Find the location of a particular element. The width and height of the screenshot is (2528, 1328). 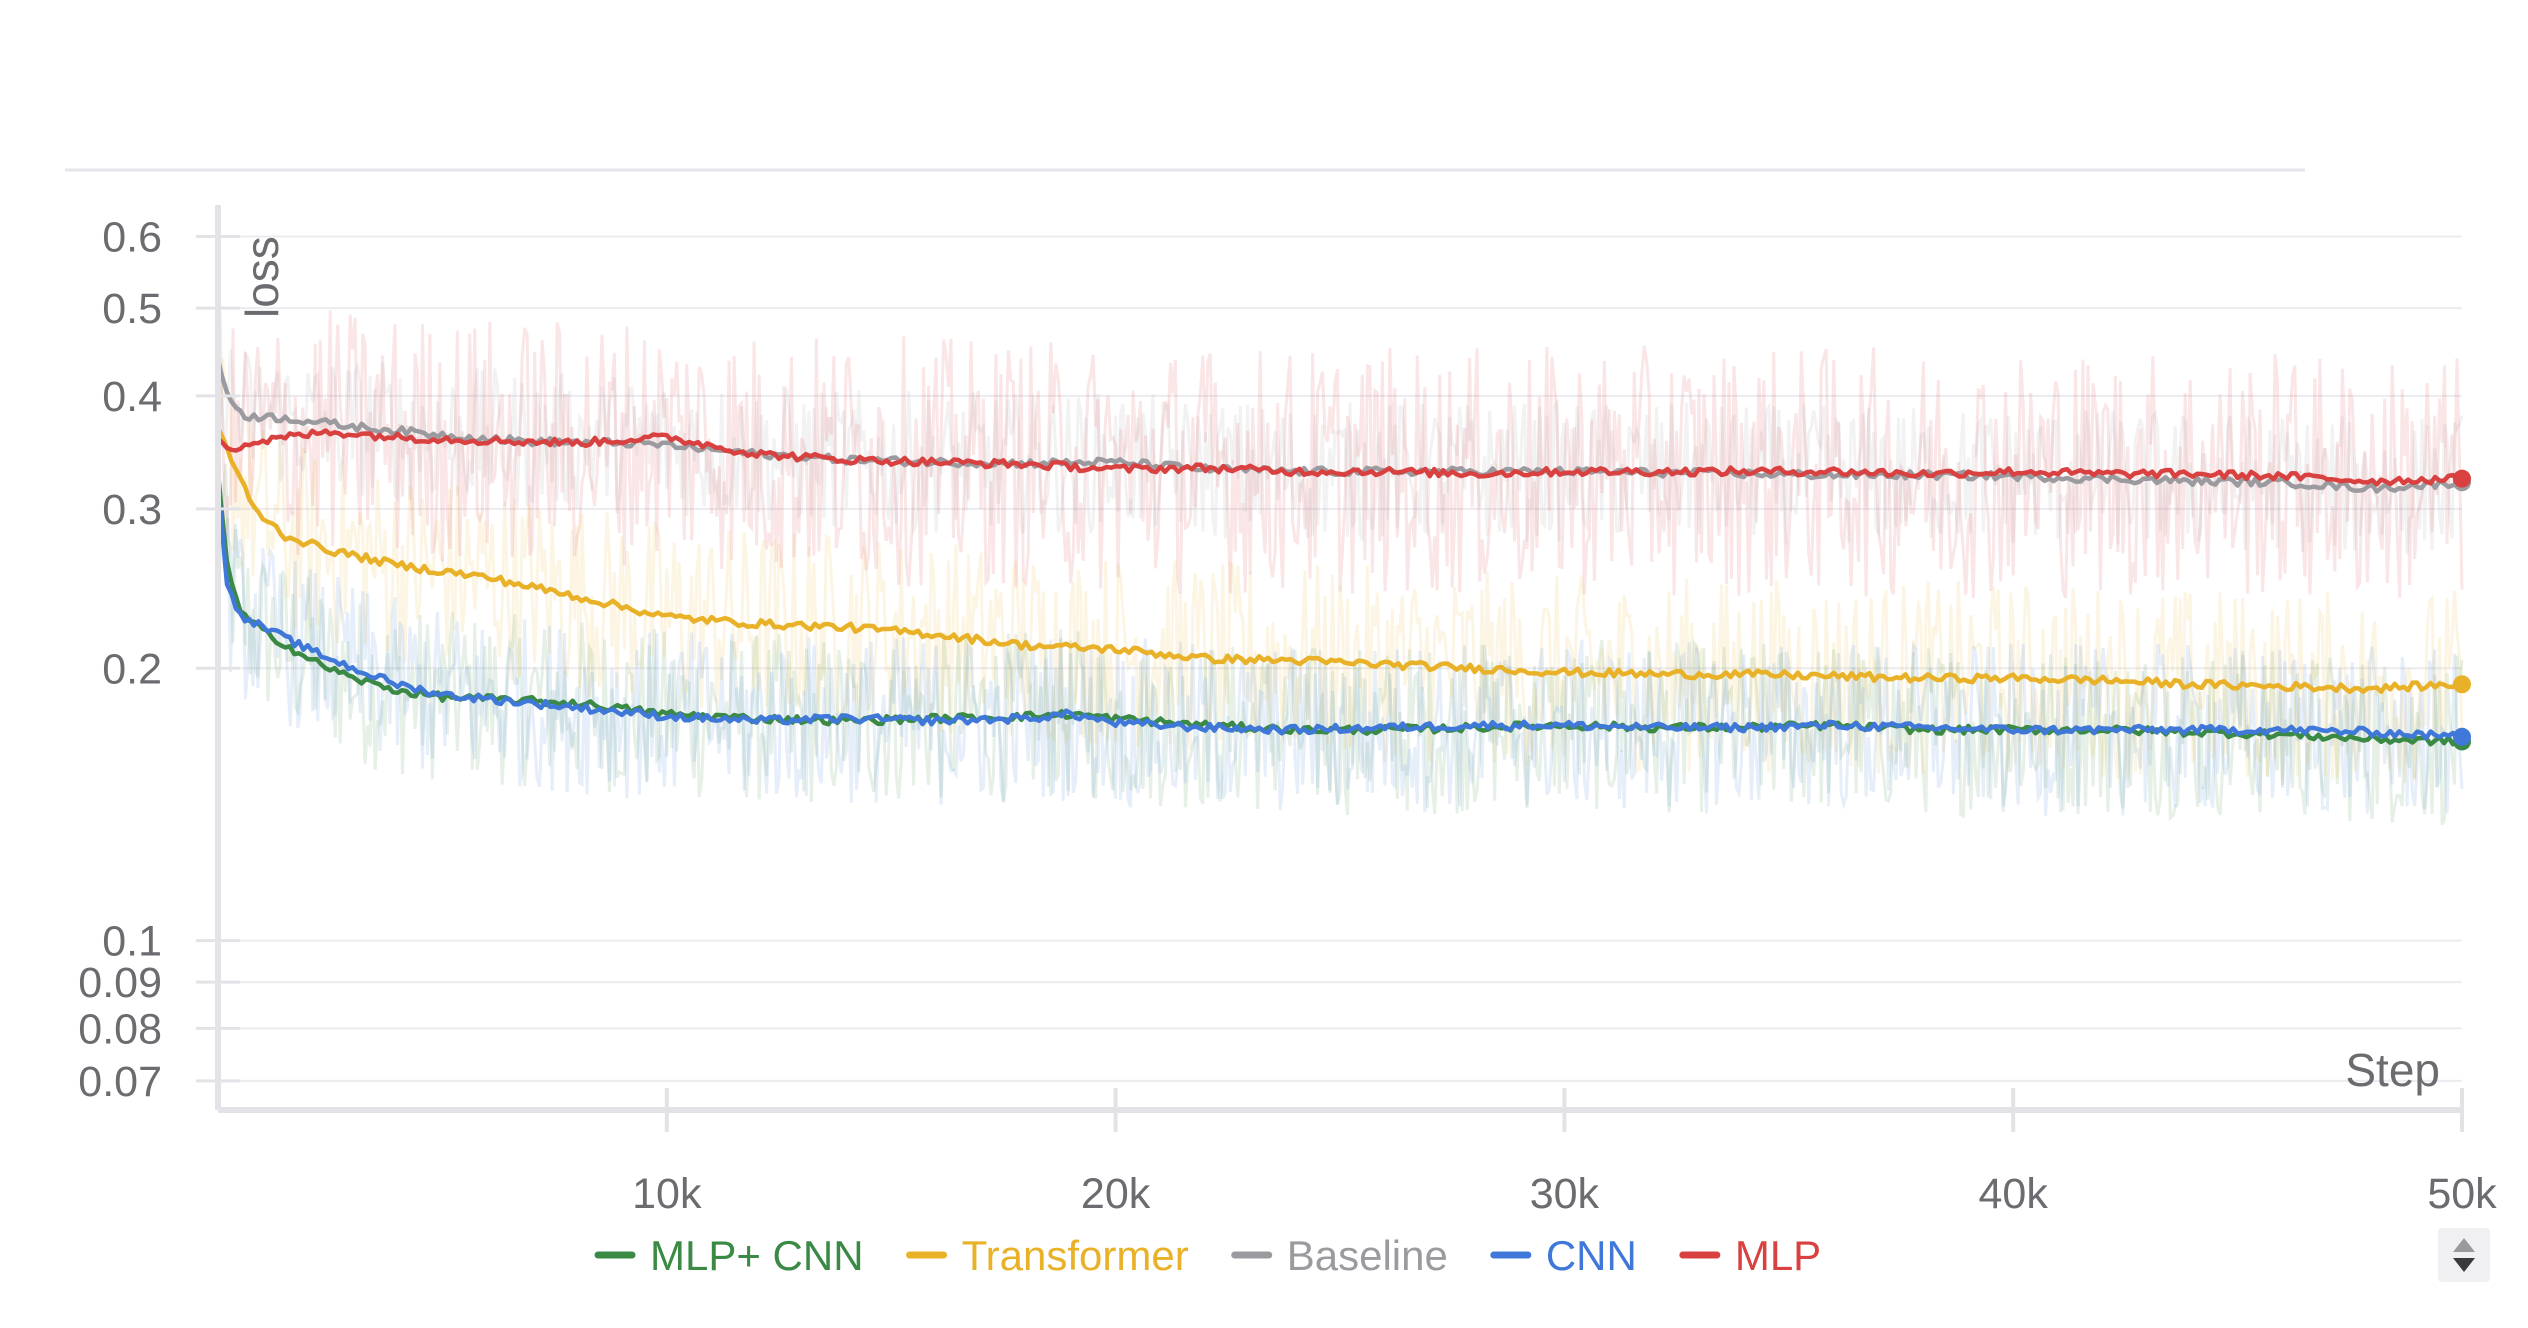

x-tick-label: 10k is located at coordinates (667, 1194).